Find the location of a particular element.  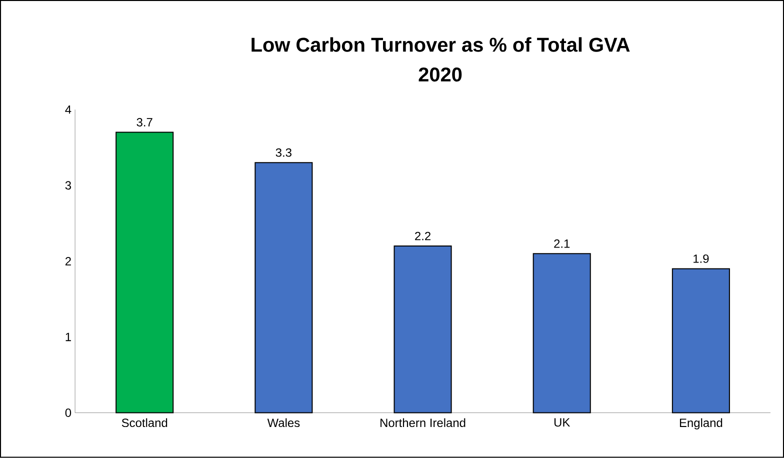

y-tick-label: 4 is located at coordinates (68, 110).